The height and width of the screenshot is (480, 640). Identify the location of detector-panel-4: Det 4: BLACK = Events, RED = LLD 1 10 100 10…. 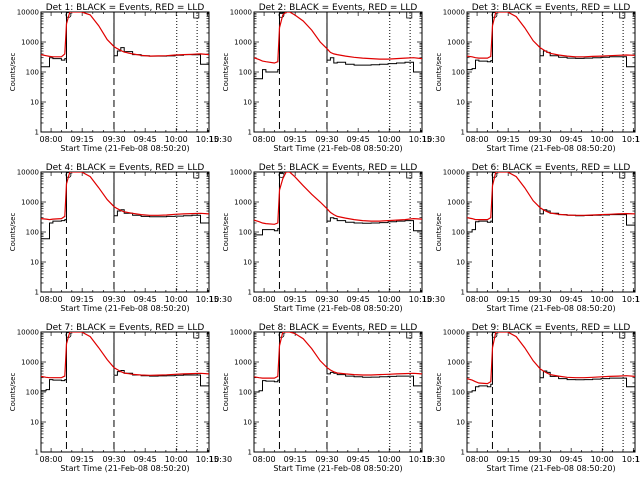
(120, 238).